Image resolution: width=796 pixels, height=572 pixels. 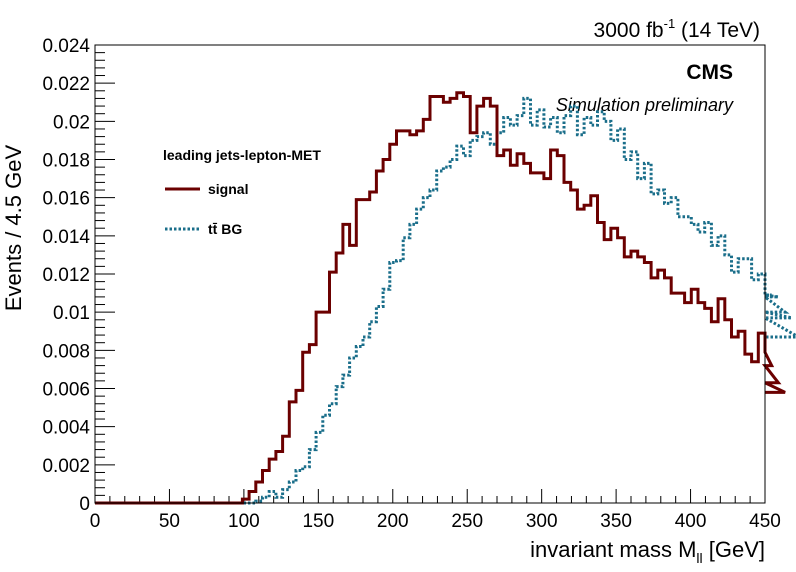 I want to click on y-tick-label: 0.002, so click(x=66, y=466).